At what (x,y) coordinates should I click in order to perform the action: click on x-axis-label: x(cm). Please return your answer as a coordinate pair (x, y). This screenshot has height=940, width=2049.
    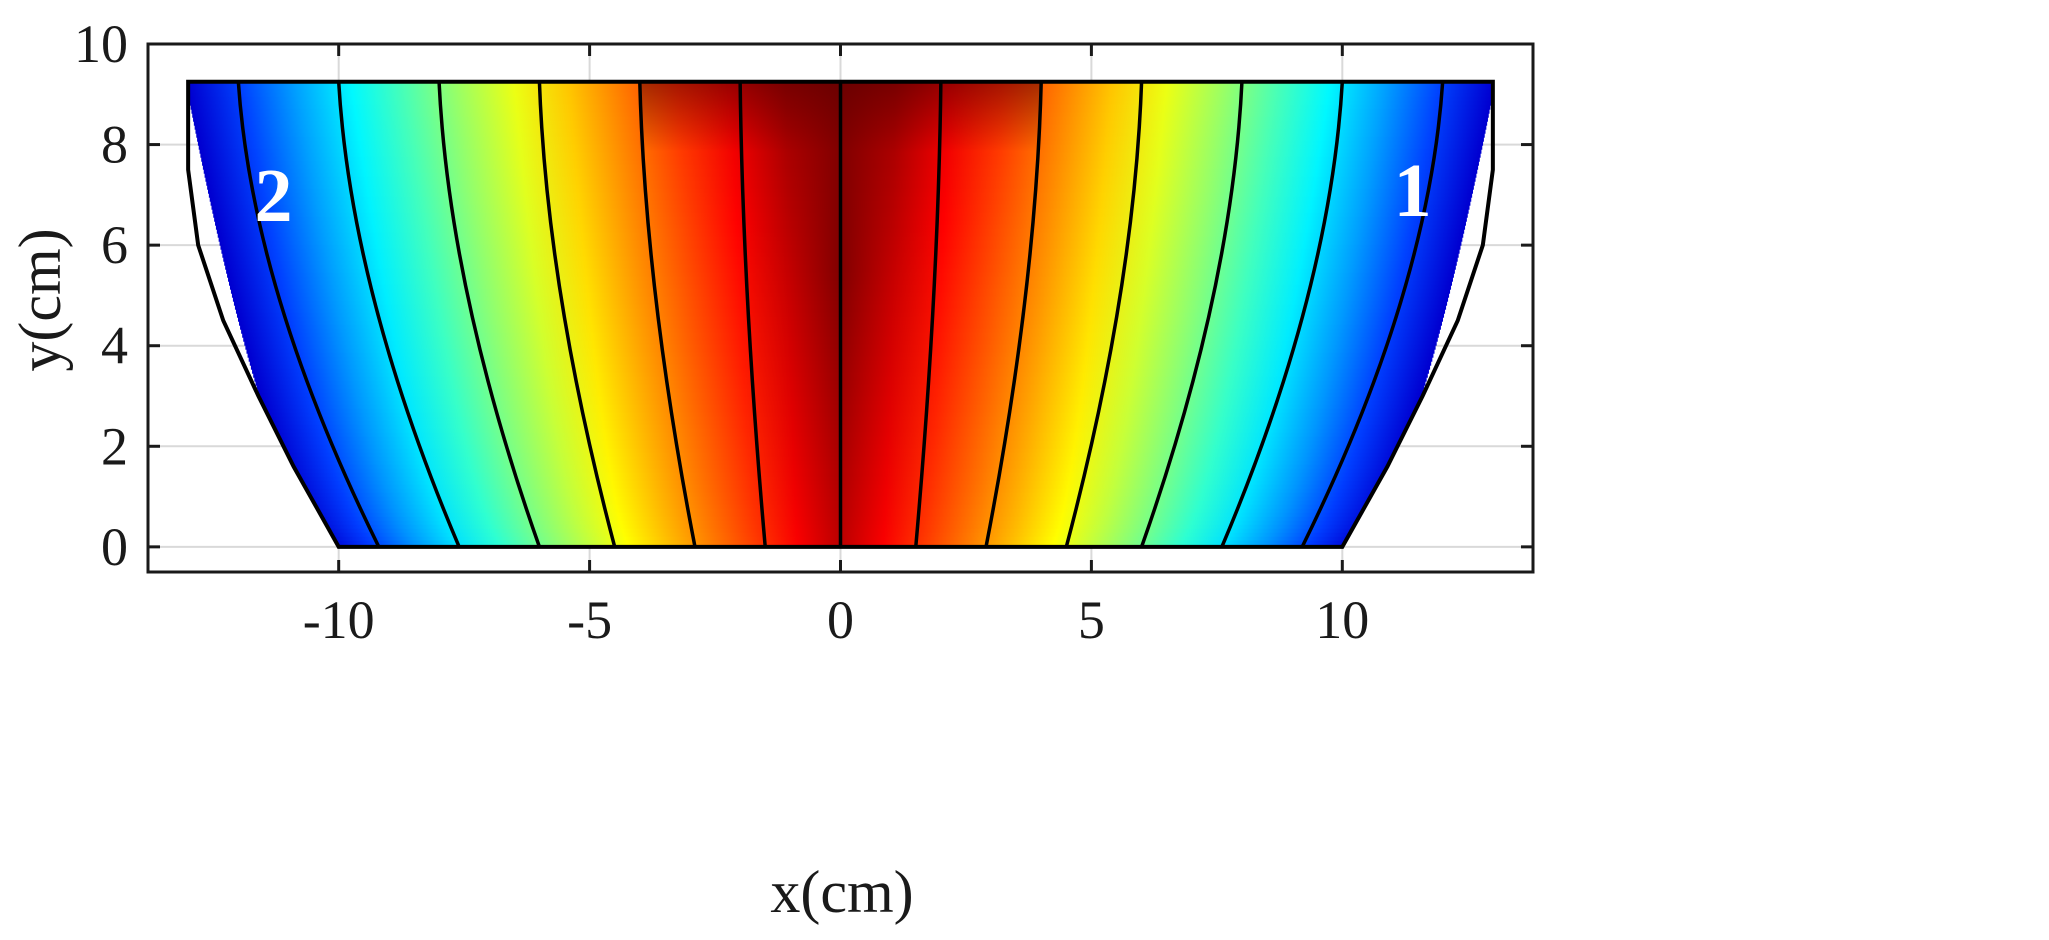
    Looking at the image, I should click on (841, 892).